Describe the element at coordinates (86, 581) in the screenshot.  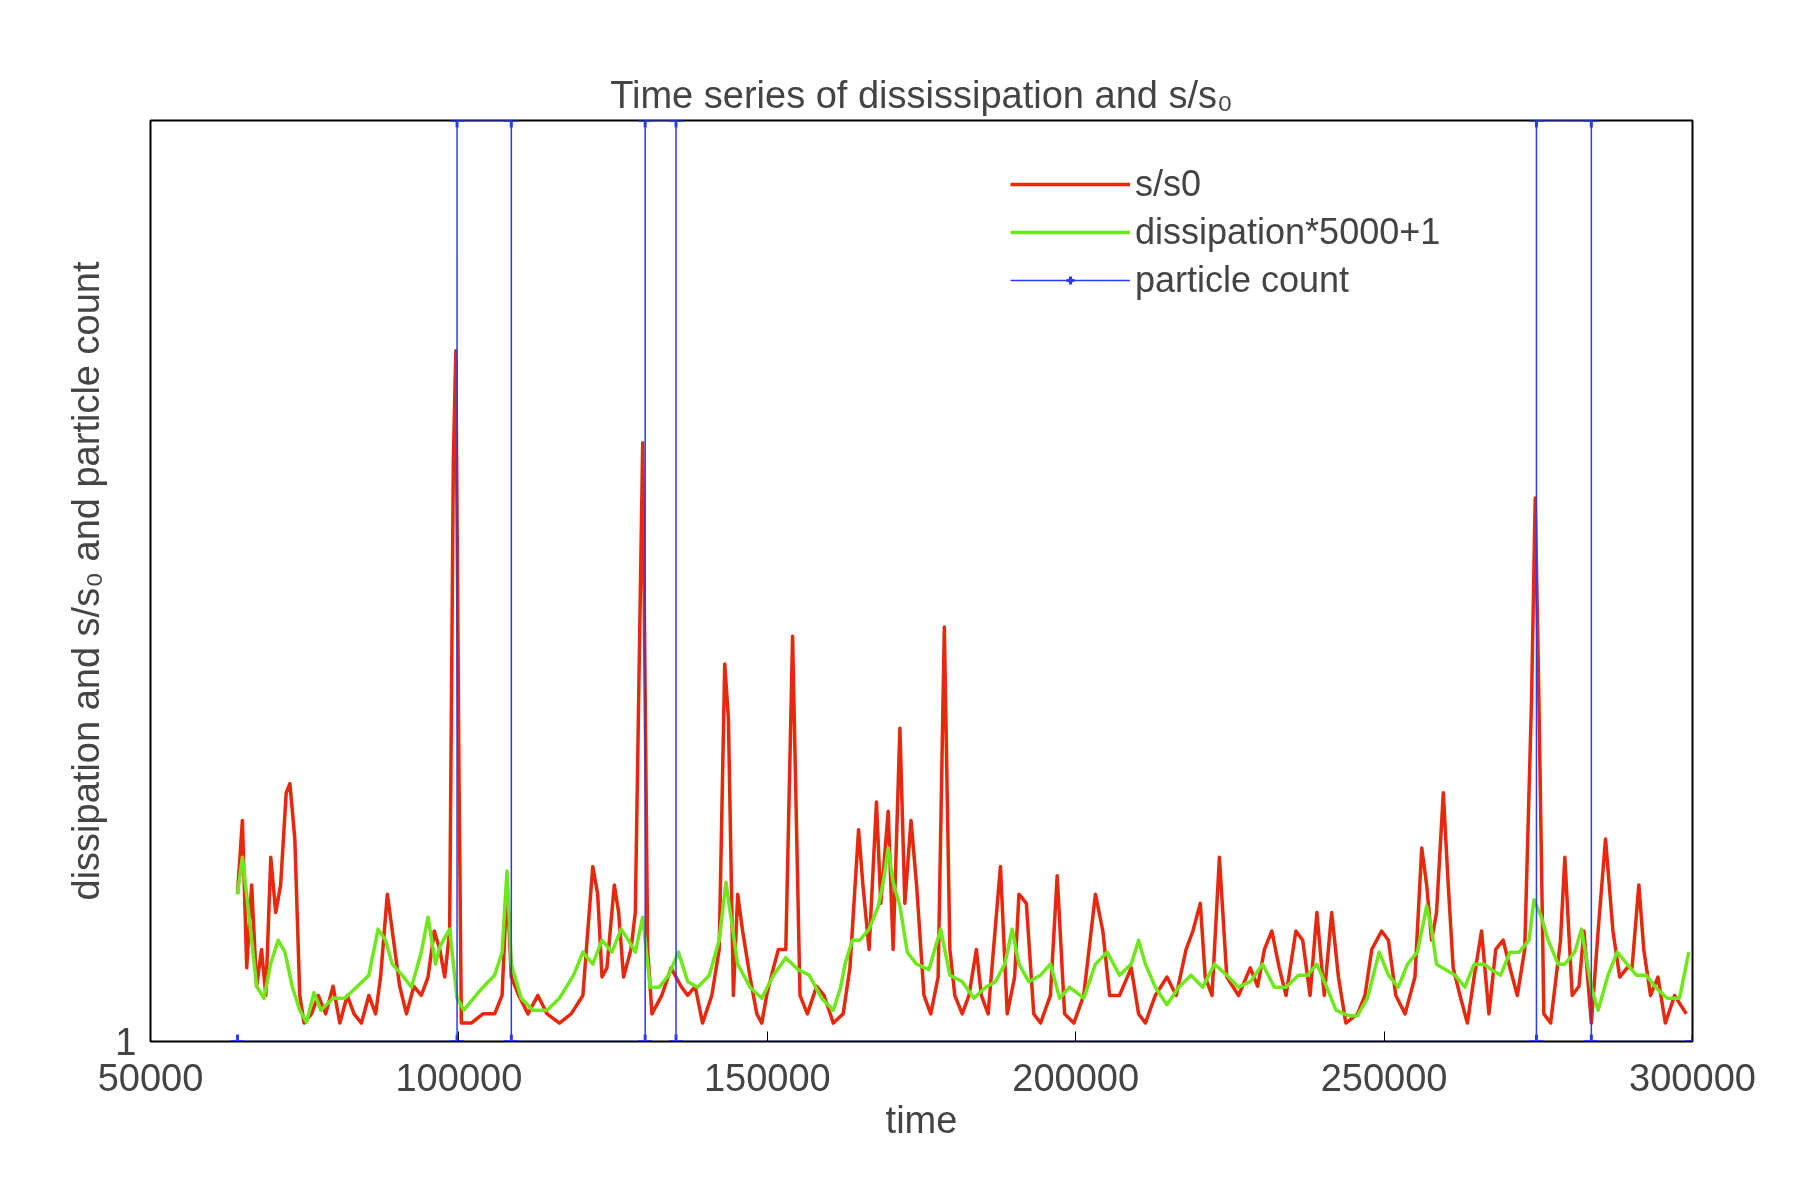
I see `y-axis-title: dissipation and s/s₀ and particle count` at that location.